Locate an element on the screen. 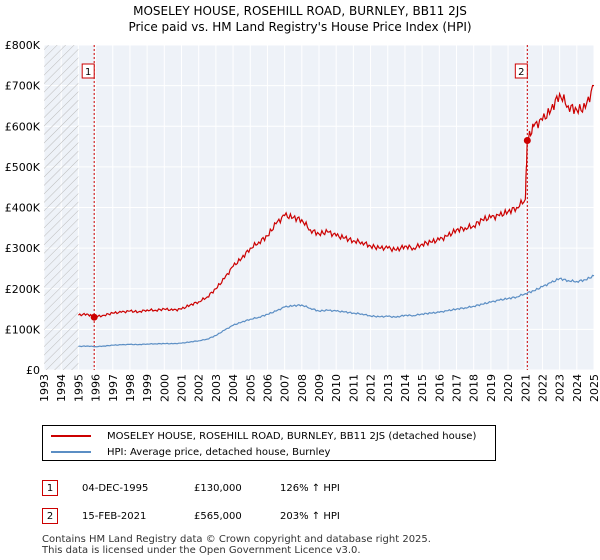 Image resolution: width=600 pixels, height=560 pixels. x-tick-label: 2016 is located at coordinates (439, 388).